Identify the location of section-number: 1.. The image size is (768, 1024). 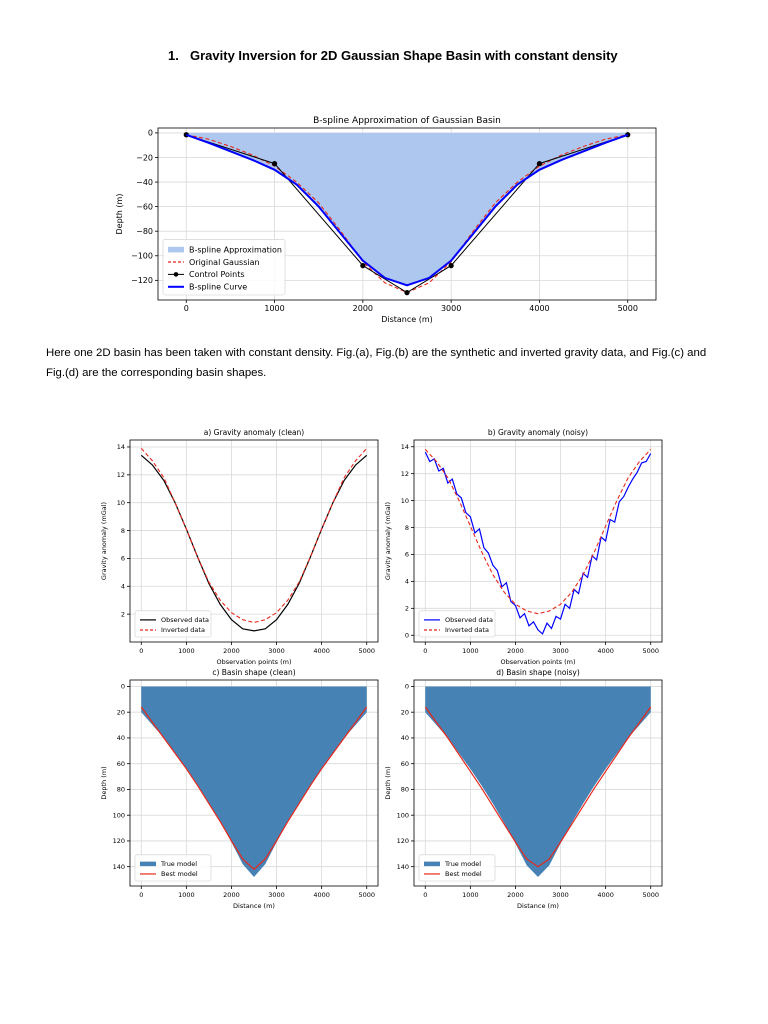
(173, 55).